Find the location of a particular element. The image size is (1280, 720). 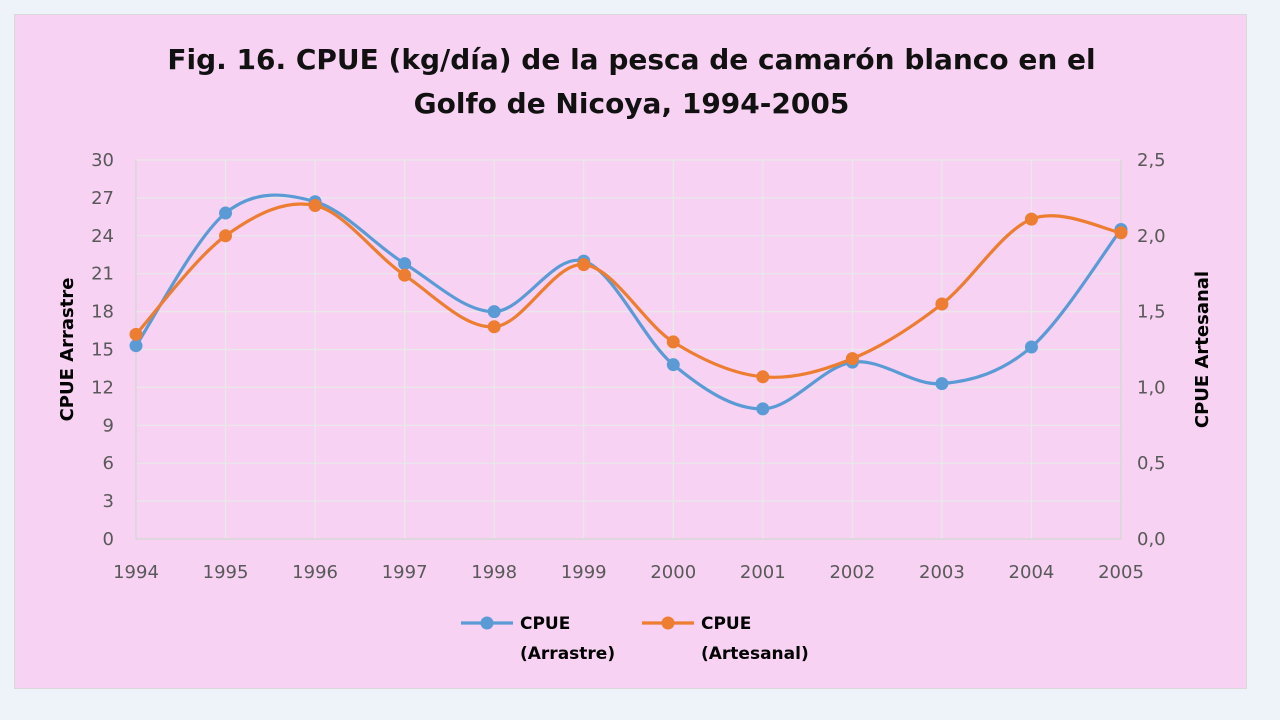

x-tick-label: 2002 is located at coordinates (852, 572).